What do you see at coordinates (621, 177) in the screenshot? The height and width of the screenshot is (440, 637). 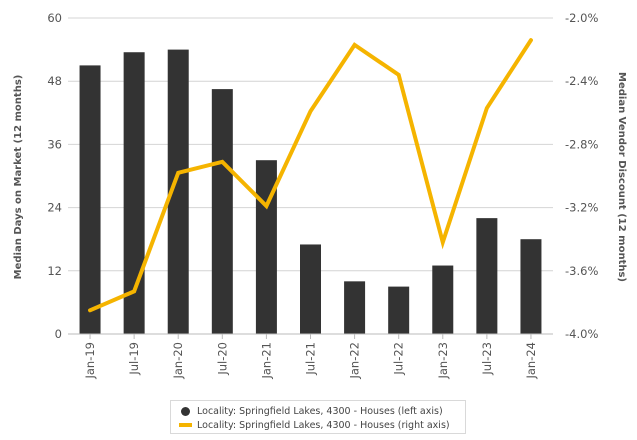 I see `right-axis-title: Median Vendor Discount (12 months)` at bounding box center [621, 177].